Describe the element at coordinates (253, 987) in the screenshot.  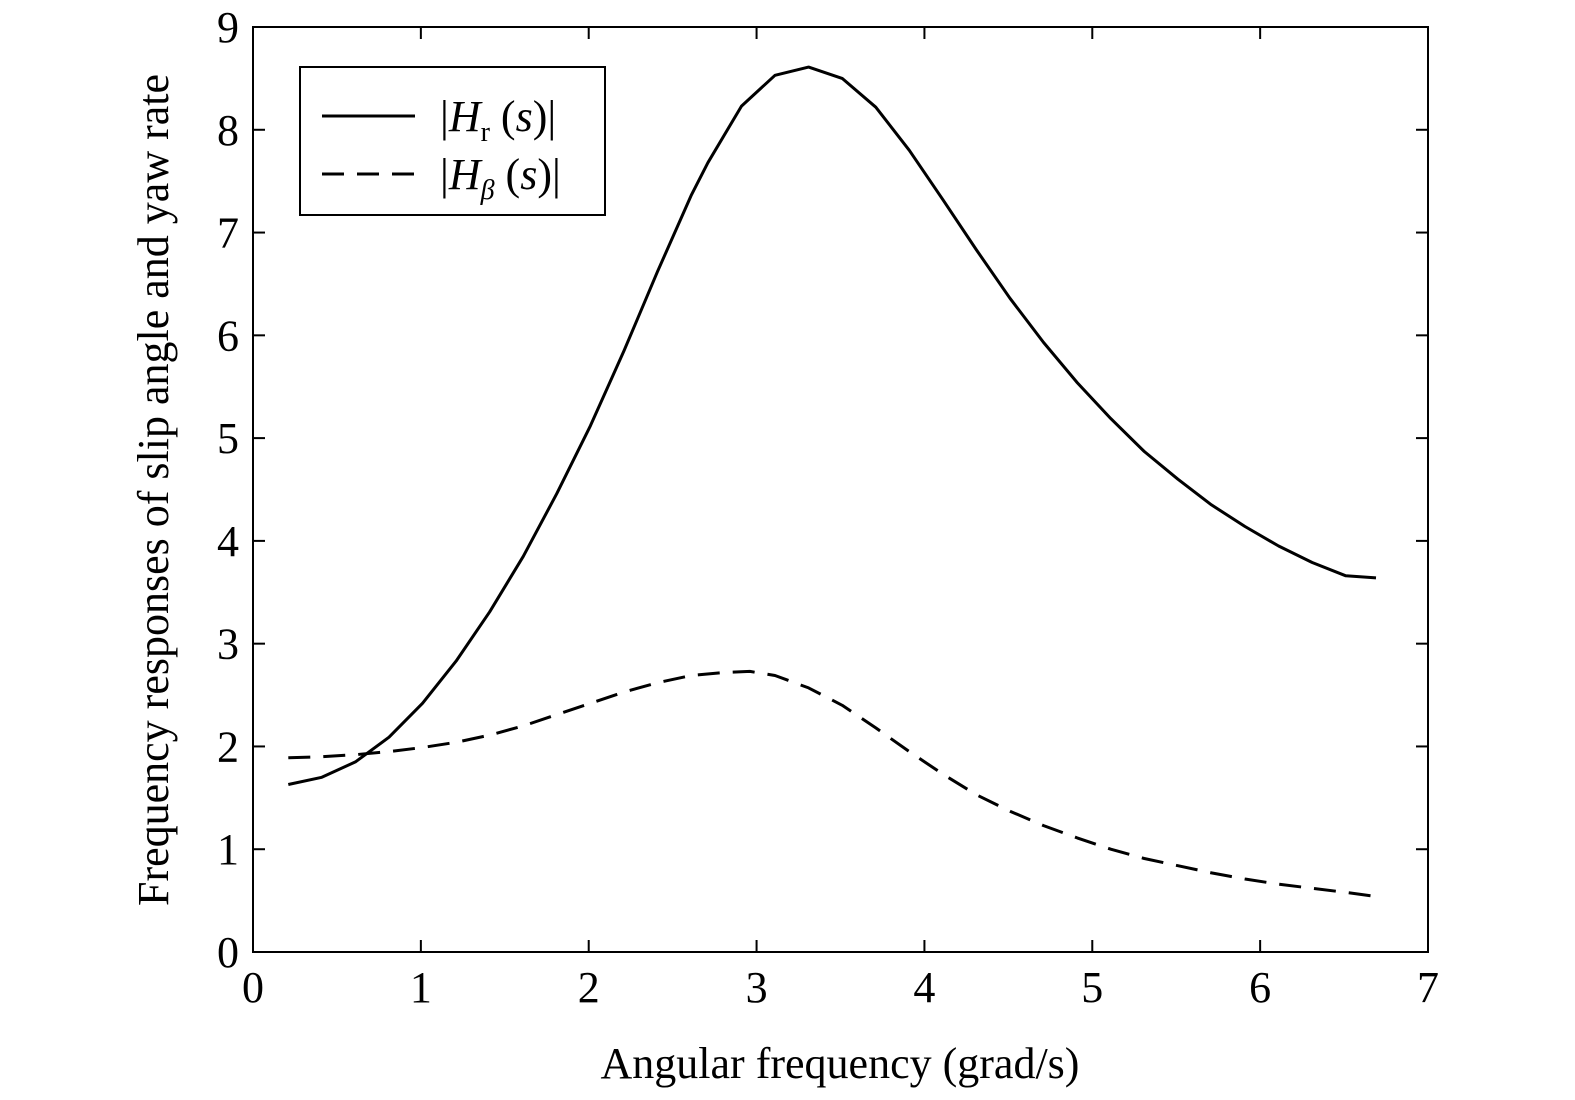
I see `x-tick-label: 0` at that location.